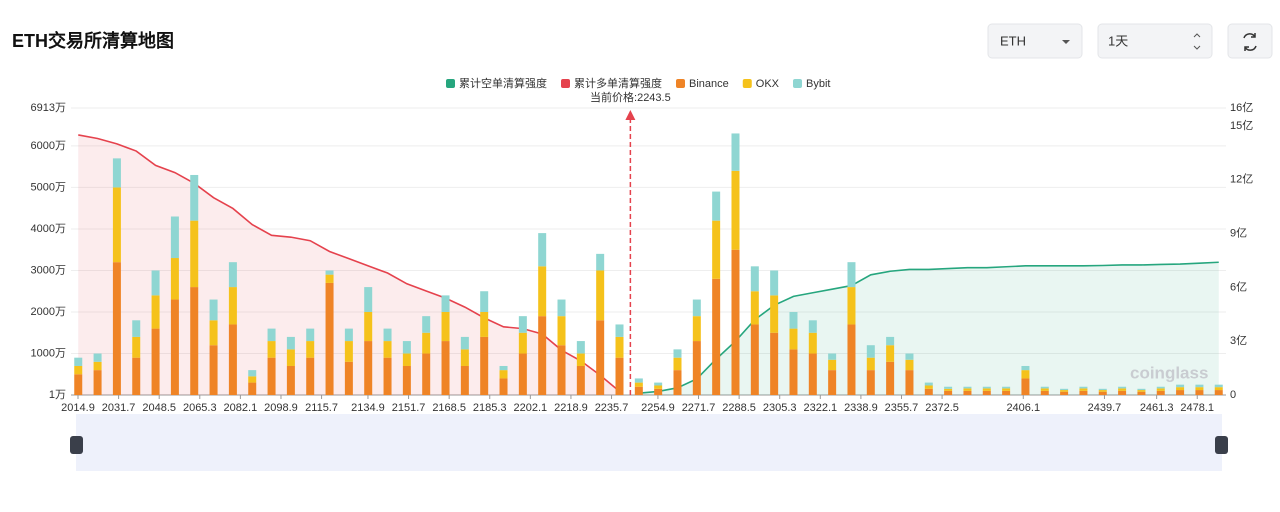 The width and height of the screenshot is (1280, 512). What do you see at coordinates (1241, 107) in the screenshot?
I see `y2-tick-label: 16亿` at bounding box center [1241, 107].